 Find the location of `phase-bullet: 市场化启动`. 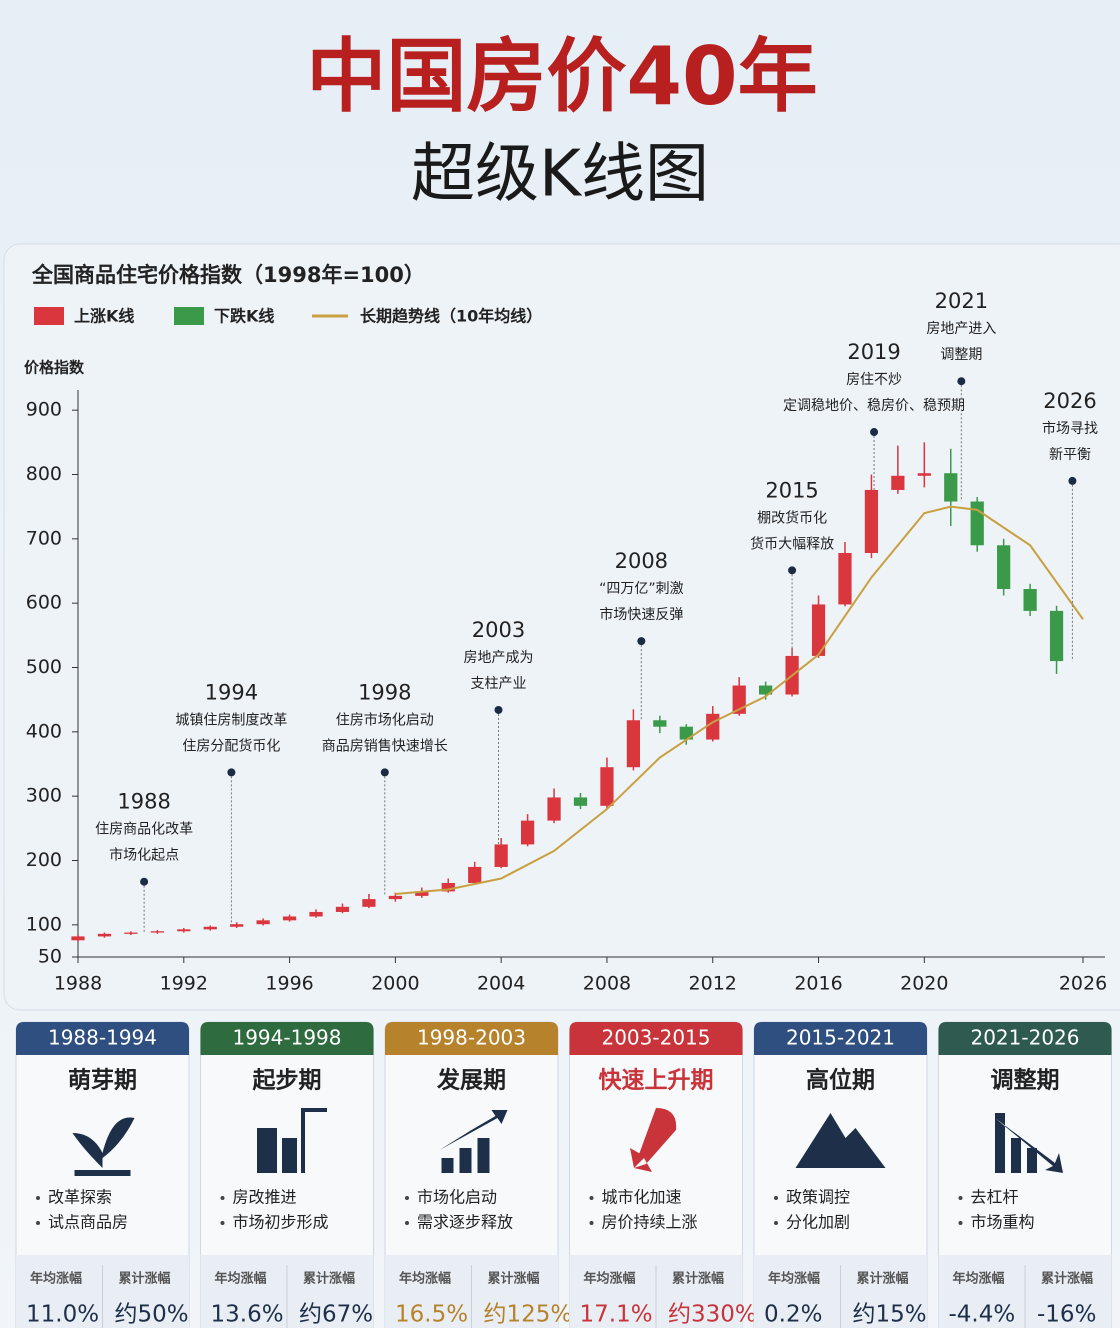

phase-bullet: 市场化启动 is located at coordinates (457, 1197).